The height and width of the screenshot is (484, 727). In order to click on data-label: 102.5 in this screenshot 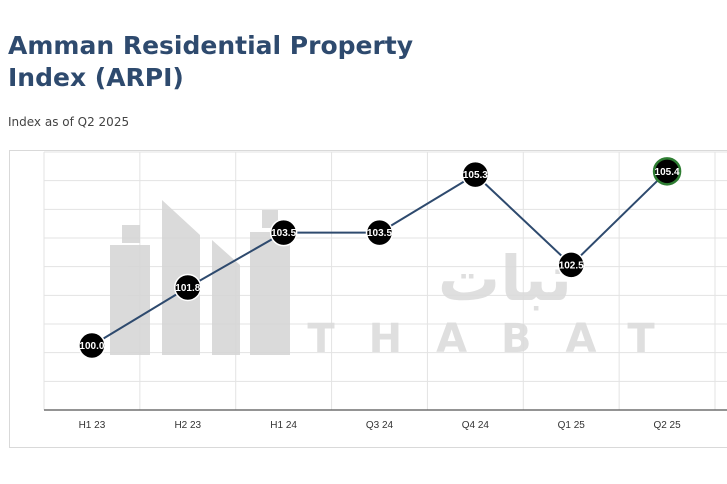, I will do `click(571, 265)`.